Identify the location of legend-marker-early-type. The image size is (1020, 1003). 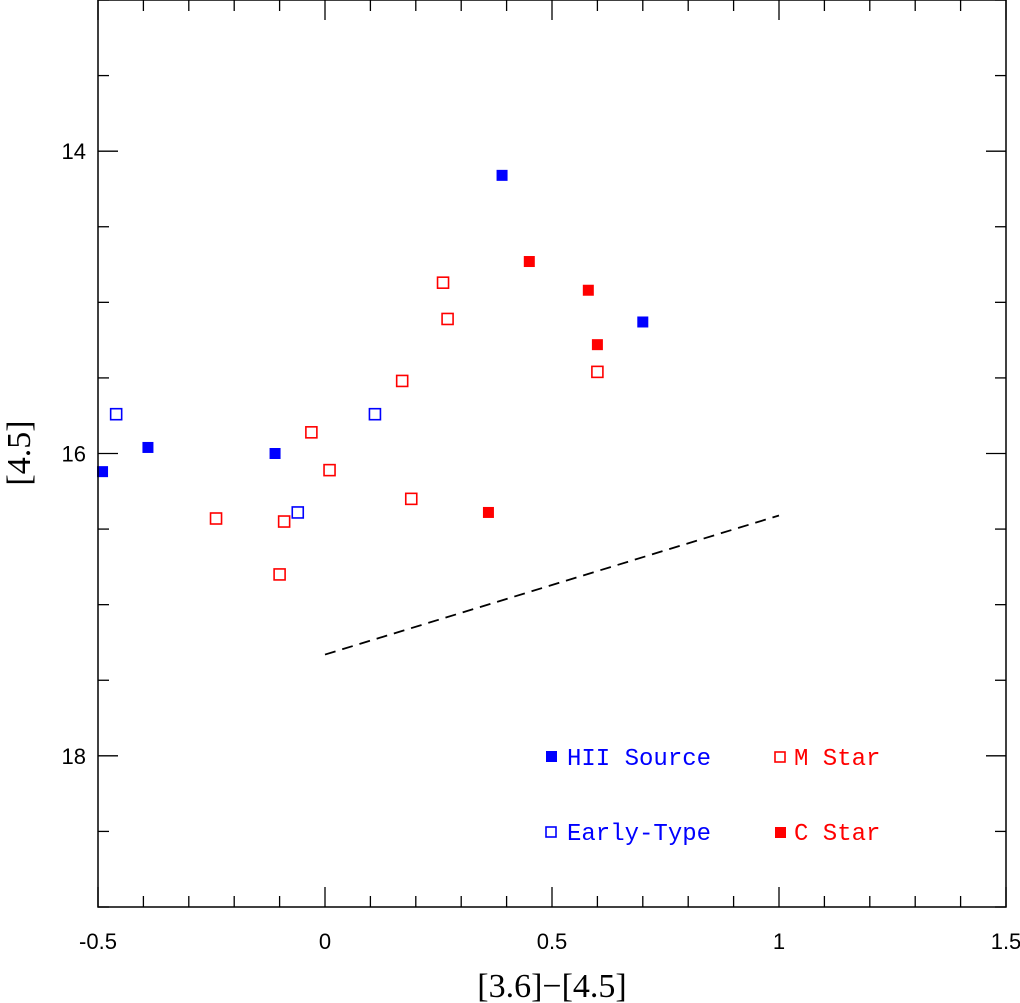
(551, 832).